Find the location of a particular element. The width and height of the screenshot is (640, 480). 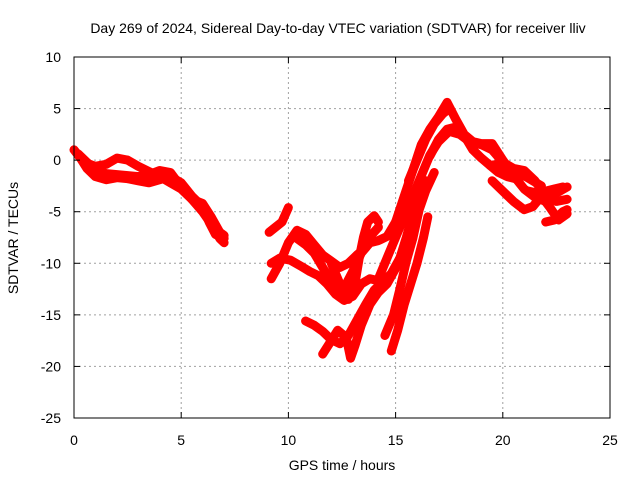

y-tick-label: -15 is located at coordinates (51, 315).